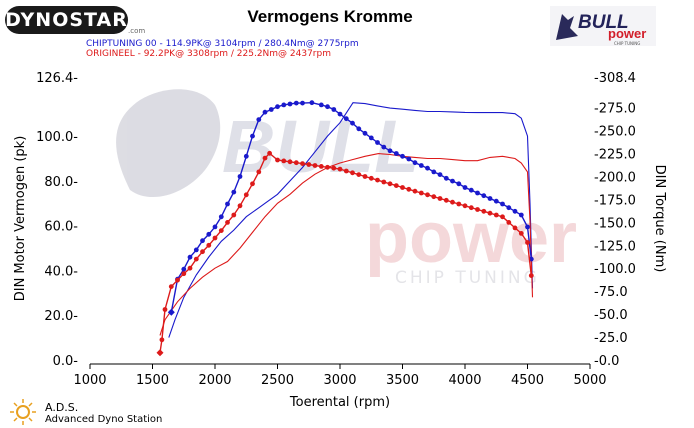  I want to click on y-left-tick-label: 80.0-, so click(61, 182).